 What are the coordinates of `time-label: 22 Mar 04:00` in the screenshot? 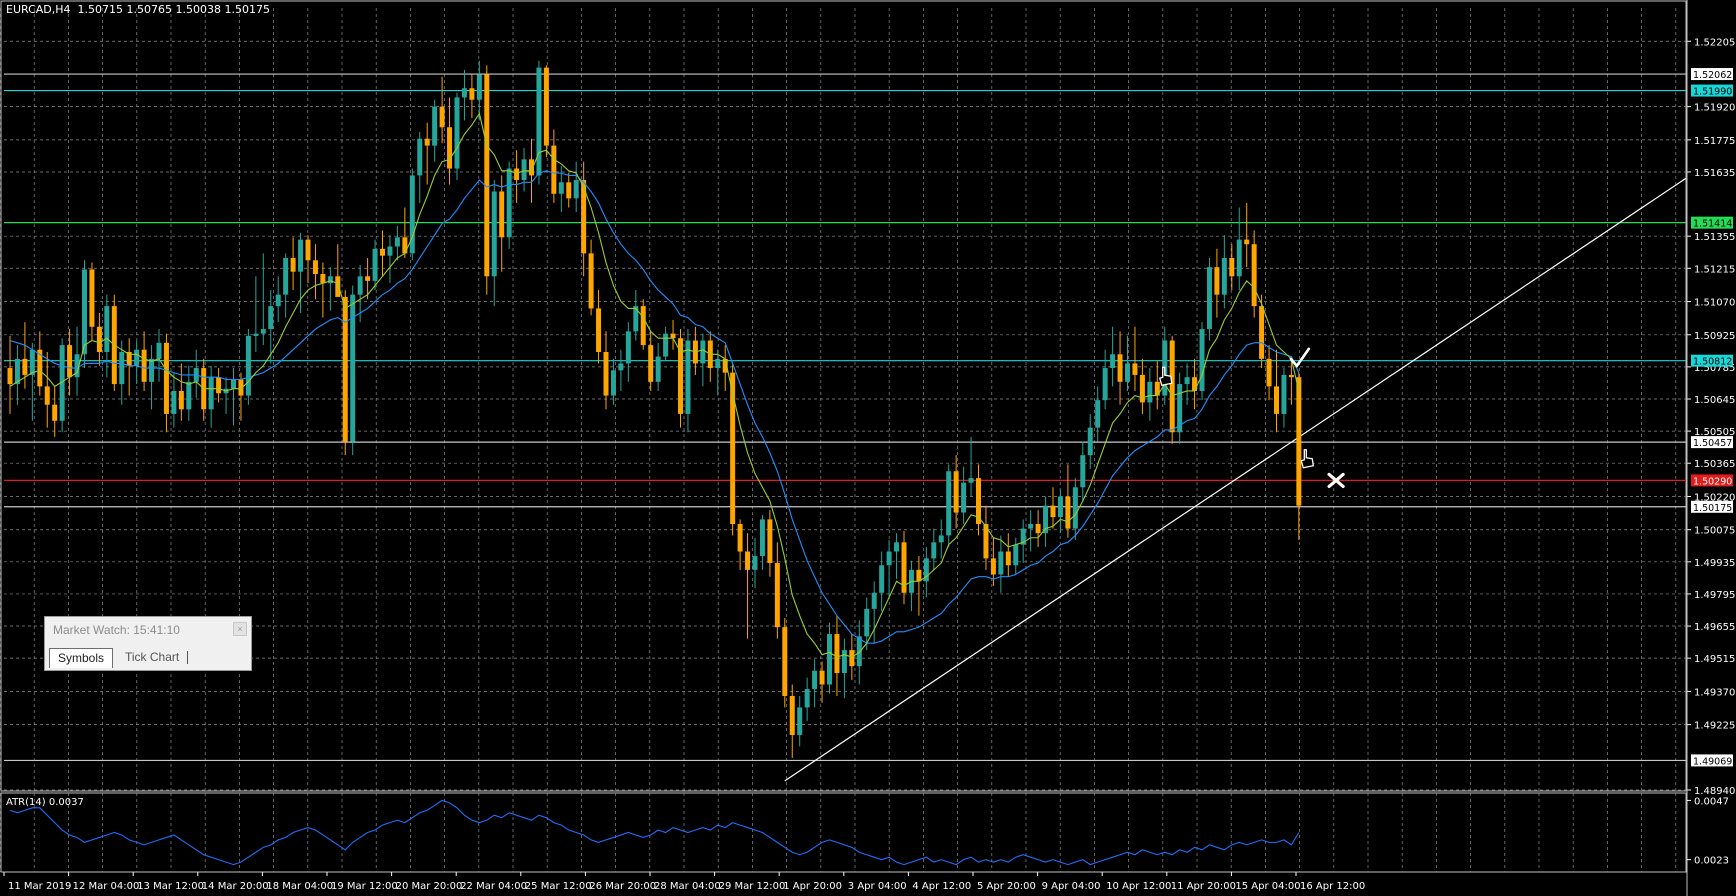 It's located at (493, 886).